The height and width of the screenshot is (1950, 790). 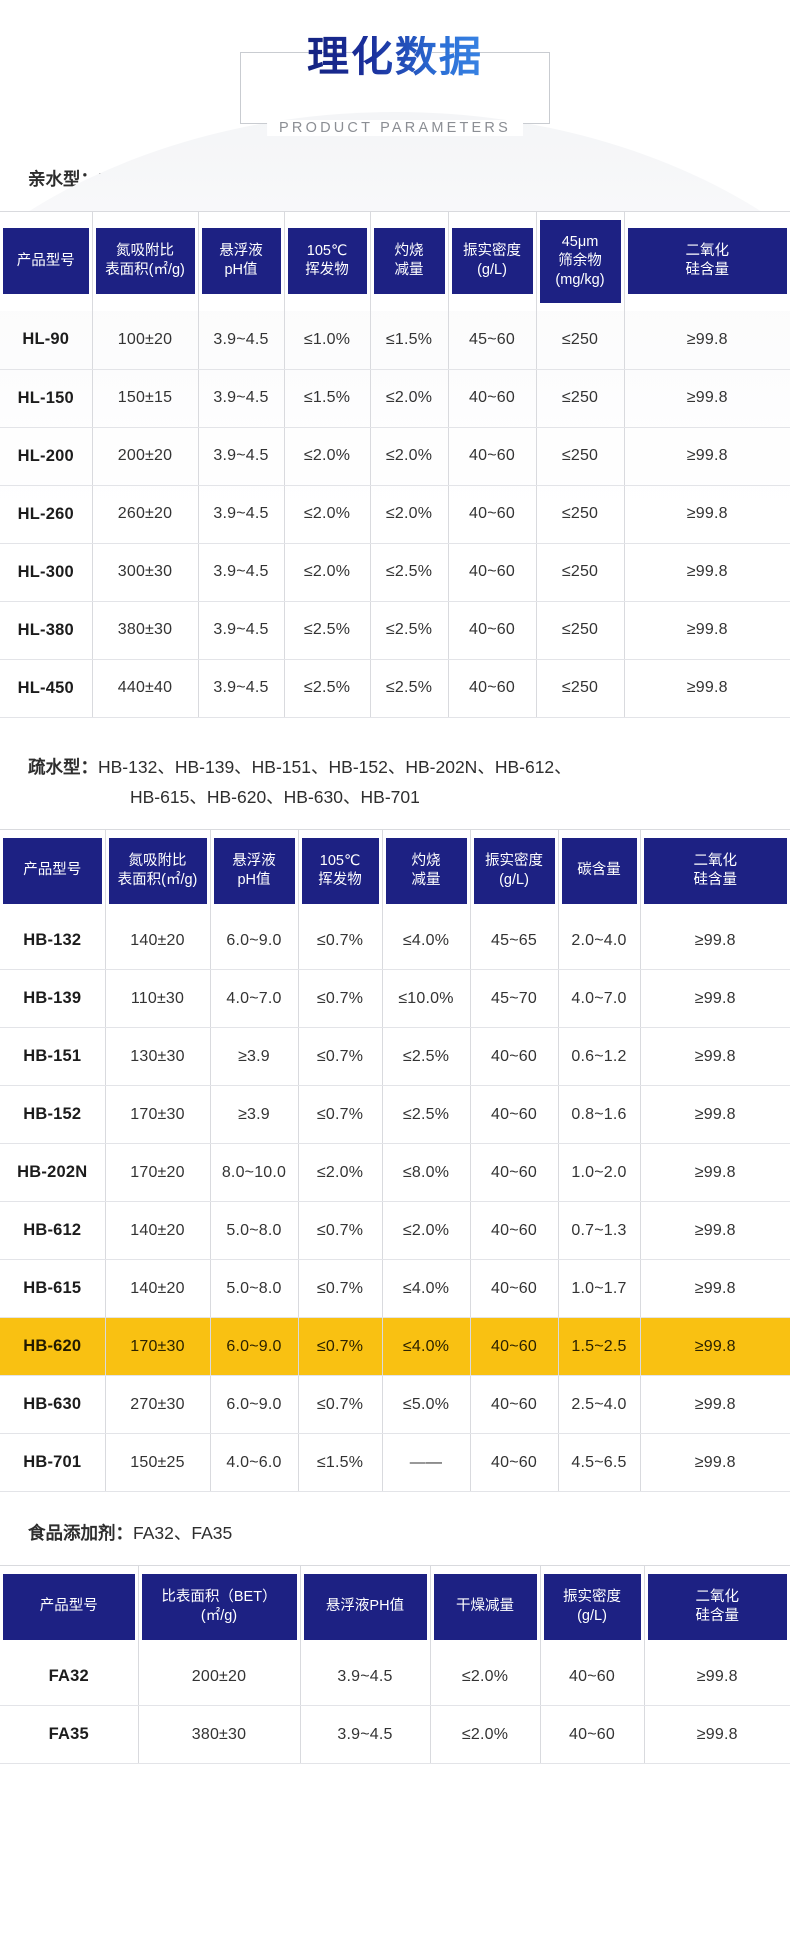 I want to click on cell-value: 270±30, so click(x=157, y=1405).